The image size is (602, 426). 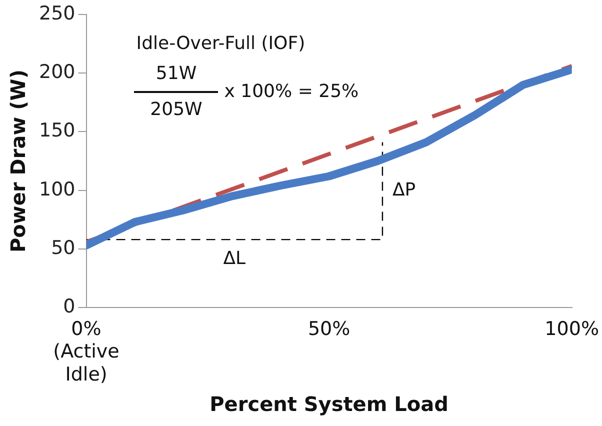 What do you see at coordinates (572, 329) in the screenshot?
I see `x-tick-label: 100%` at bounding box center [572, 329].